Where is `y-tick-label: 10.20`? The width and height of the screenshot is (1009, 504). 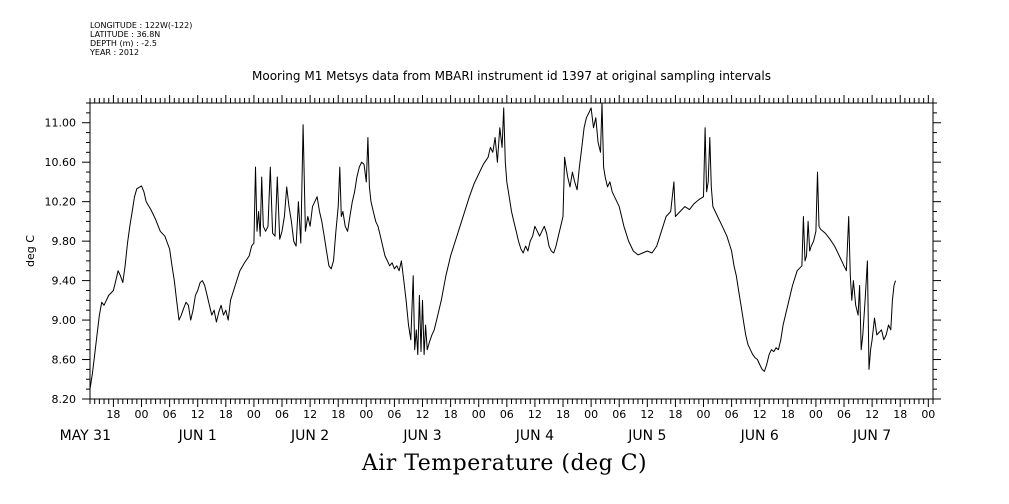
y-tick-label: 10.20 is located at coordinates (61, 202).